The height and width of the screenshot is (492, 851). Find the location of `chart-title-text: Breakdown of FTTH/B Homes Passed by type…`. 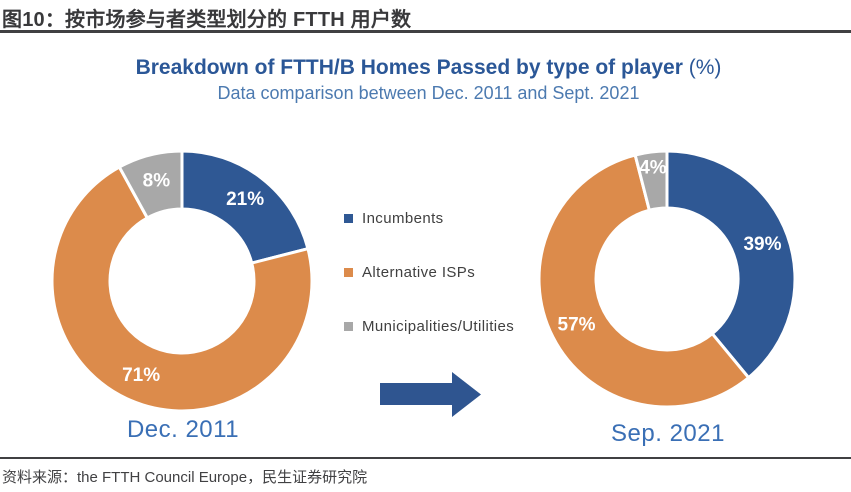

chart-title-text: Breakdown of FTTH/B Homes Passed by type… is located at coordinates (409, 67).